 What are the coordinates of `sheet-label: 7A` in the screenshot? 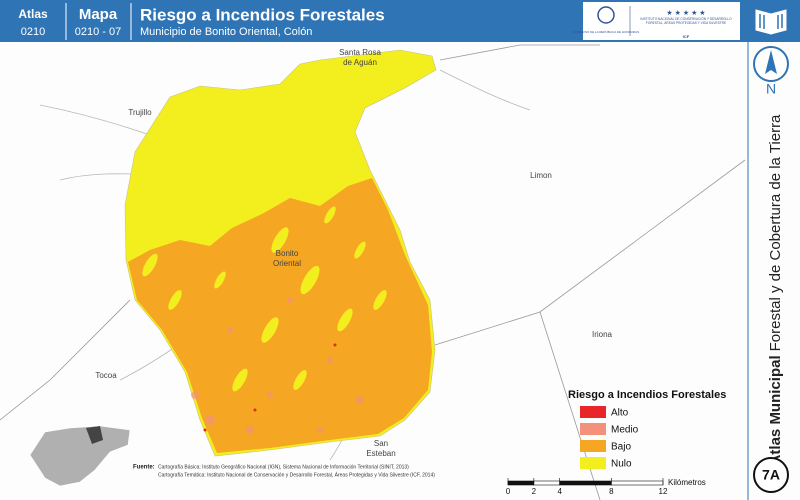 It's located at (771, 475).